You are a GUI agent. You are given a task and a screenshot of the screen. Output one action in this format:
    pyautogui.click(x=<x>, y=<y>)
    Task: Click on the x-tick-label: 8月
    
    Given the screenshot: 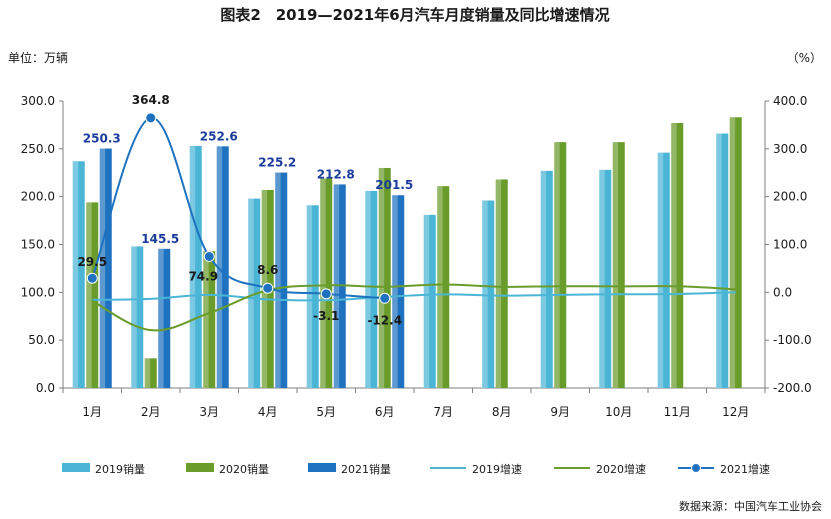 What is the action you would take?
    pyautogui.click(x=502, y=412)
    